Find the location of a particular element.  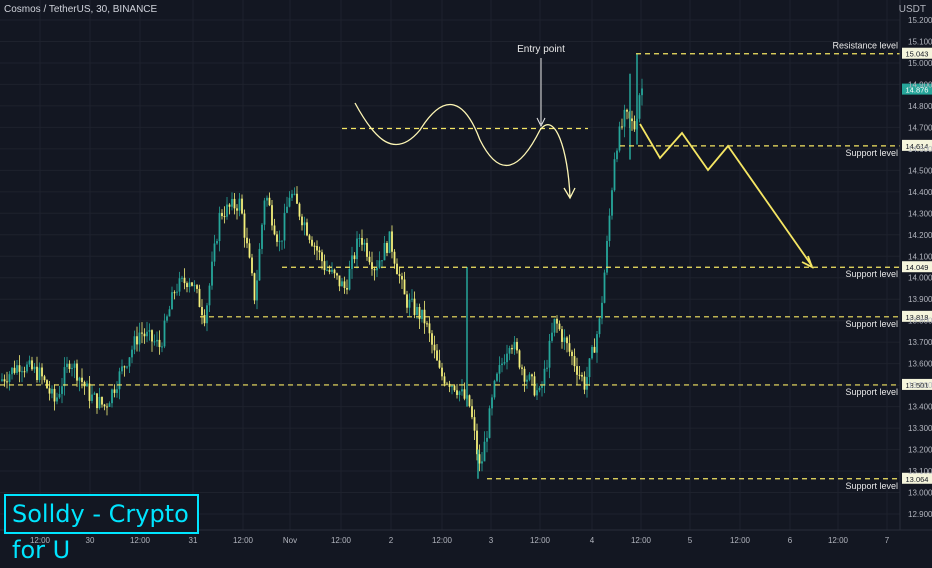

price-tick-label: 13.500 is located at coordinates (920, 385).